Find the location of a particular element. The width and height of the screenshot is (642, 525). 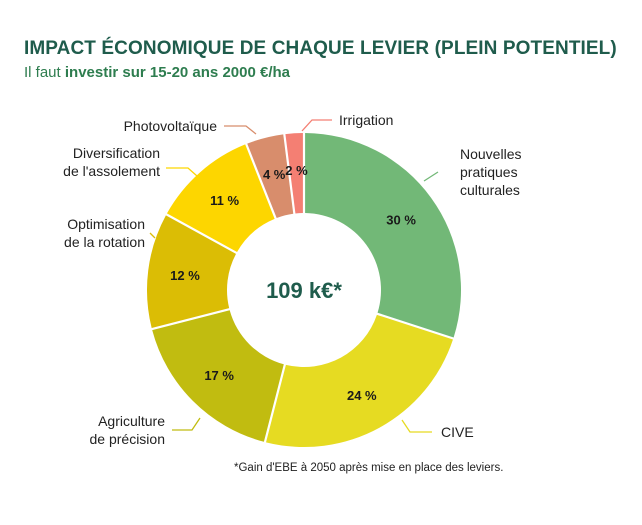

pct-label-nouvelles: 30 % is located at coordinates (401, 219).